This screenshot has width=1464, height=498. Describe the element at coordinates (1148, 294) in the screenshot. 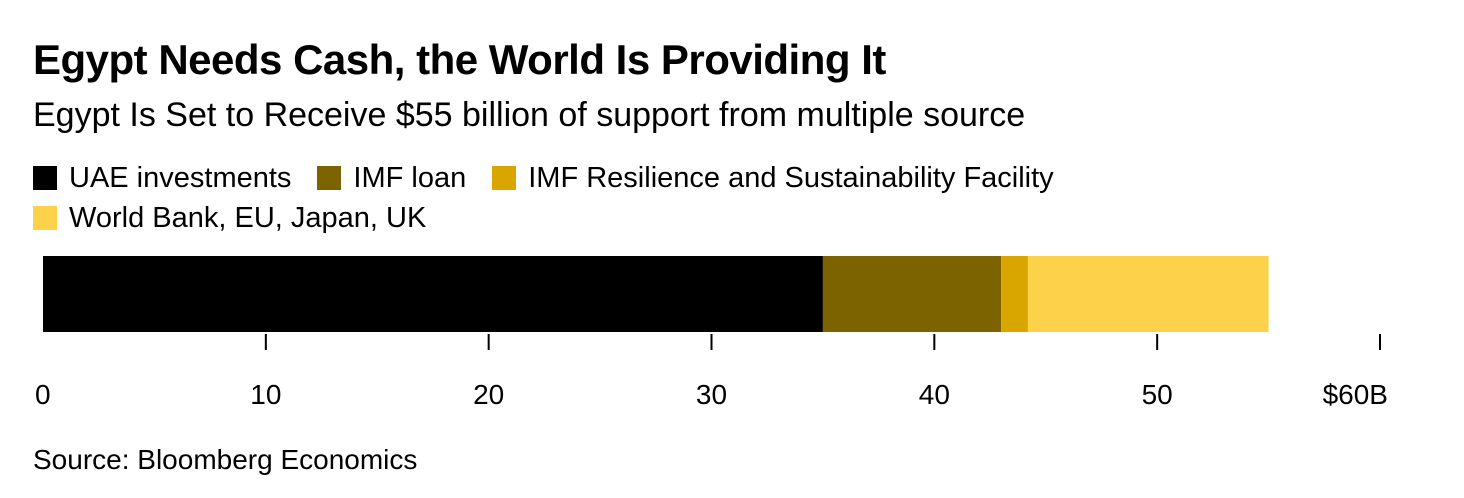

I see `bar-segment-world-bank-eu-japan-uk` at that location.